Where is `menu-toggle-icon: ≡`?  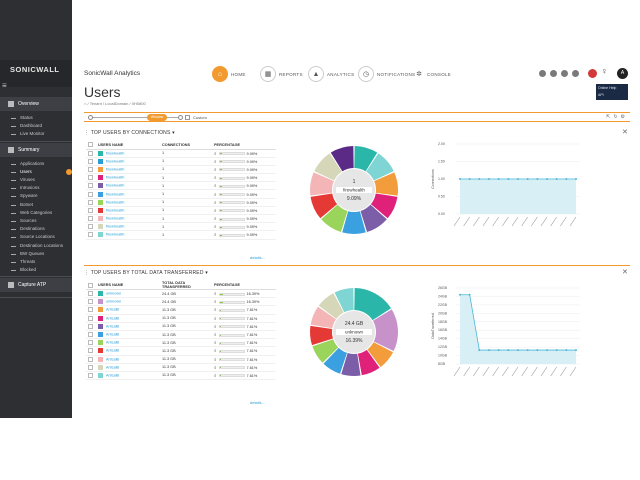
menu-toggle-icon: ≡ is located at coordinates (4, 85).